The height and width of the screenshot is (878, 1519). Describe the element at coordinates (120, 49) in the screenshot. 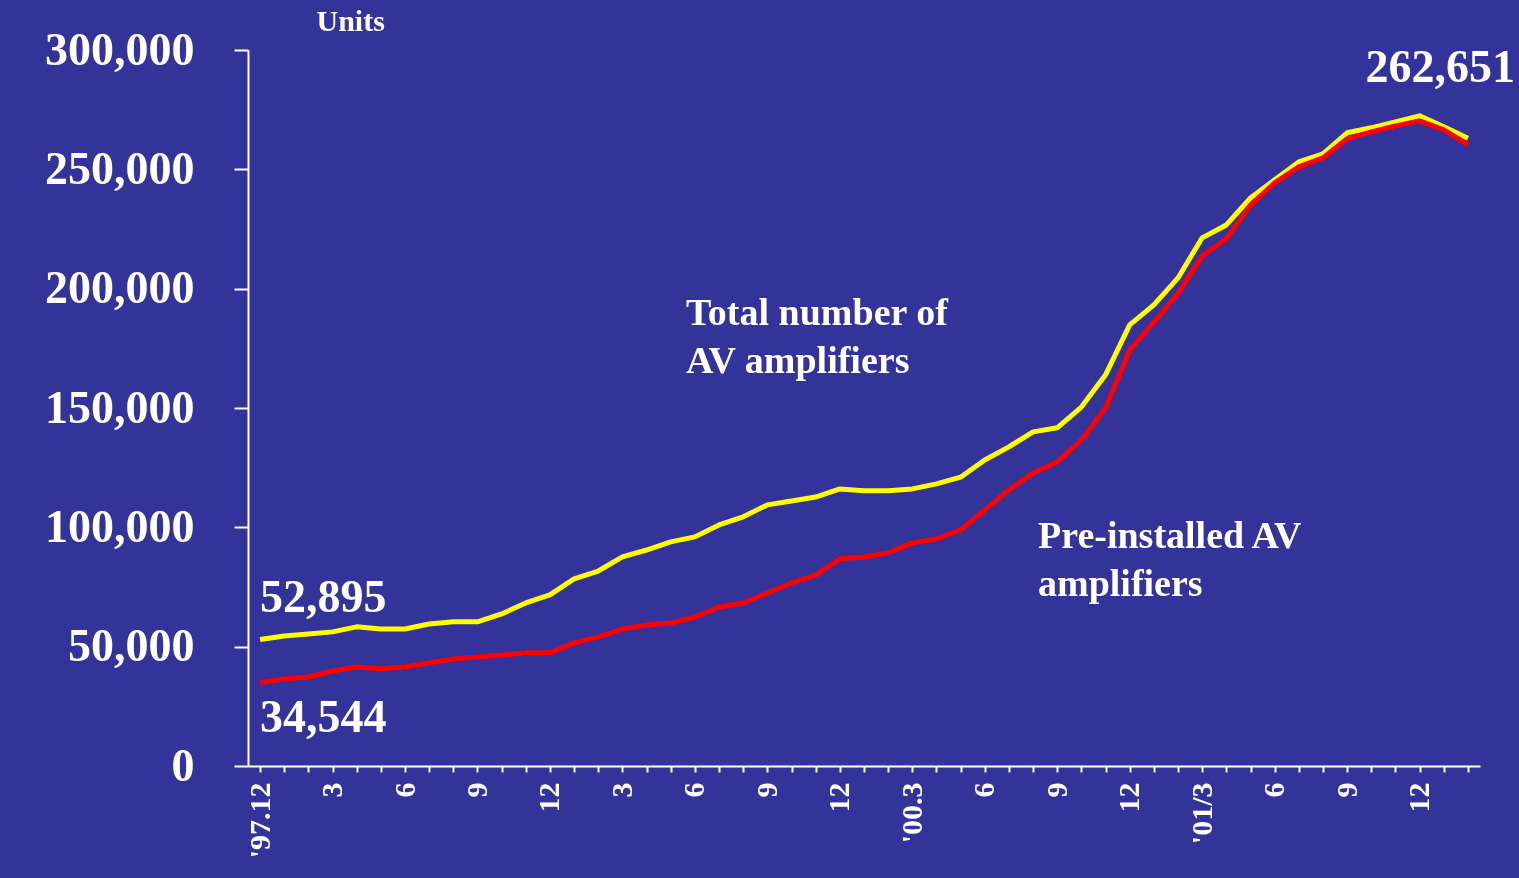

I see `y-tick-label: 300,000` at that location.